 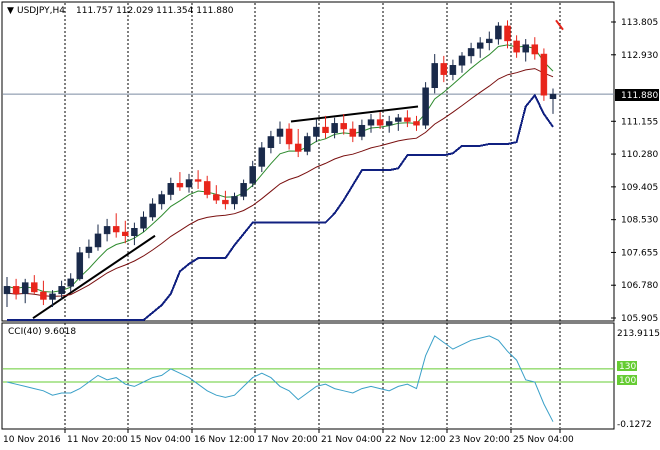 I want to click on cci-level-130-label: 130, so click(x=627, y=367).